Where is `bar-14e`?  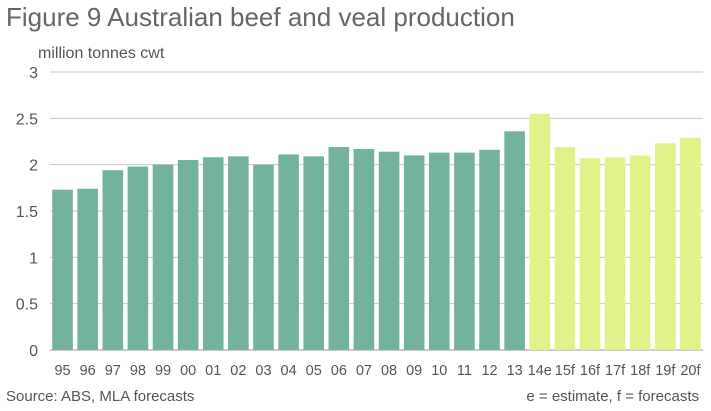 bar-14e is located at coordinates (540, 231).